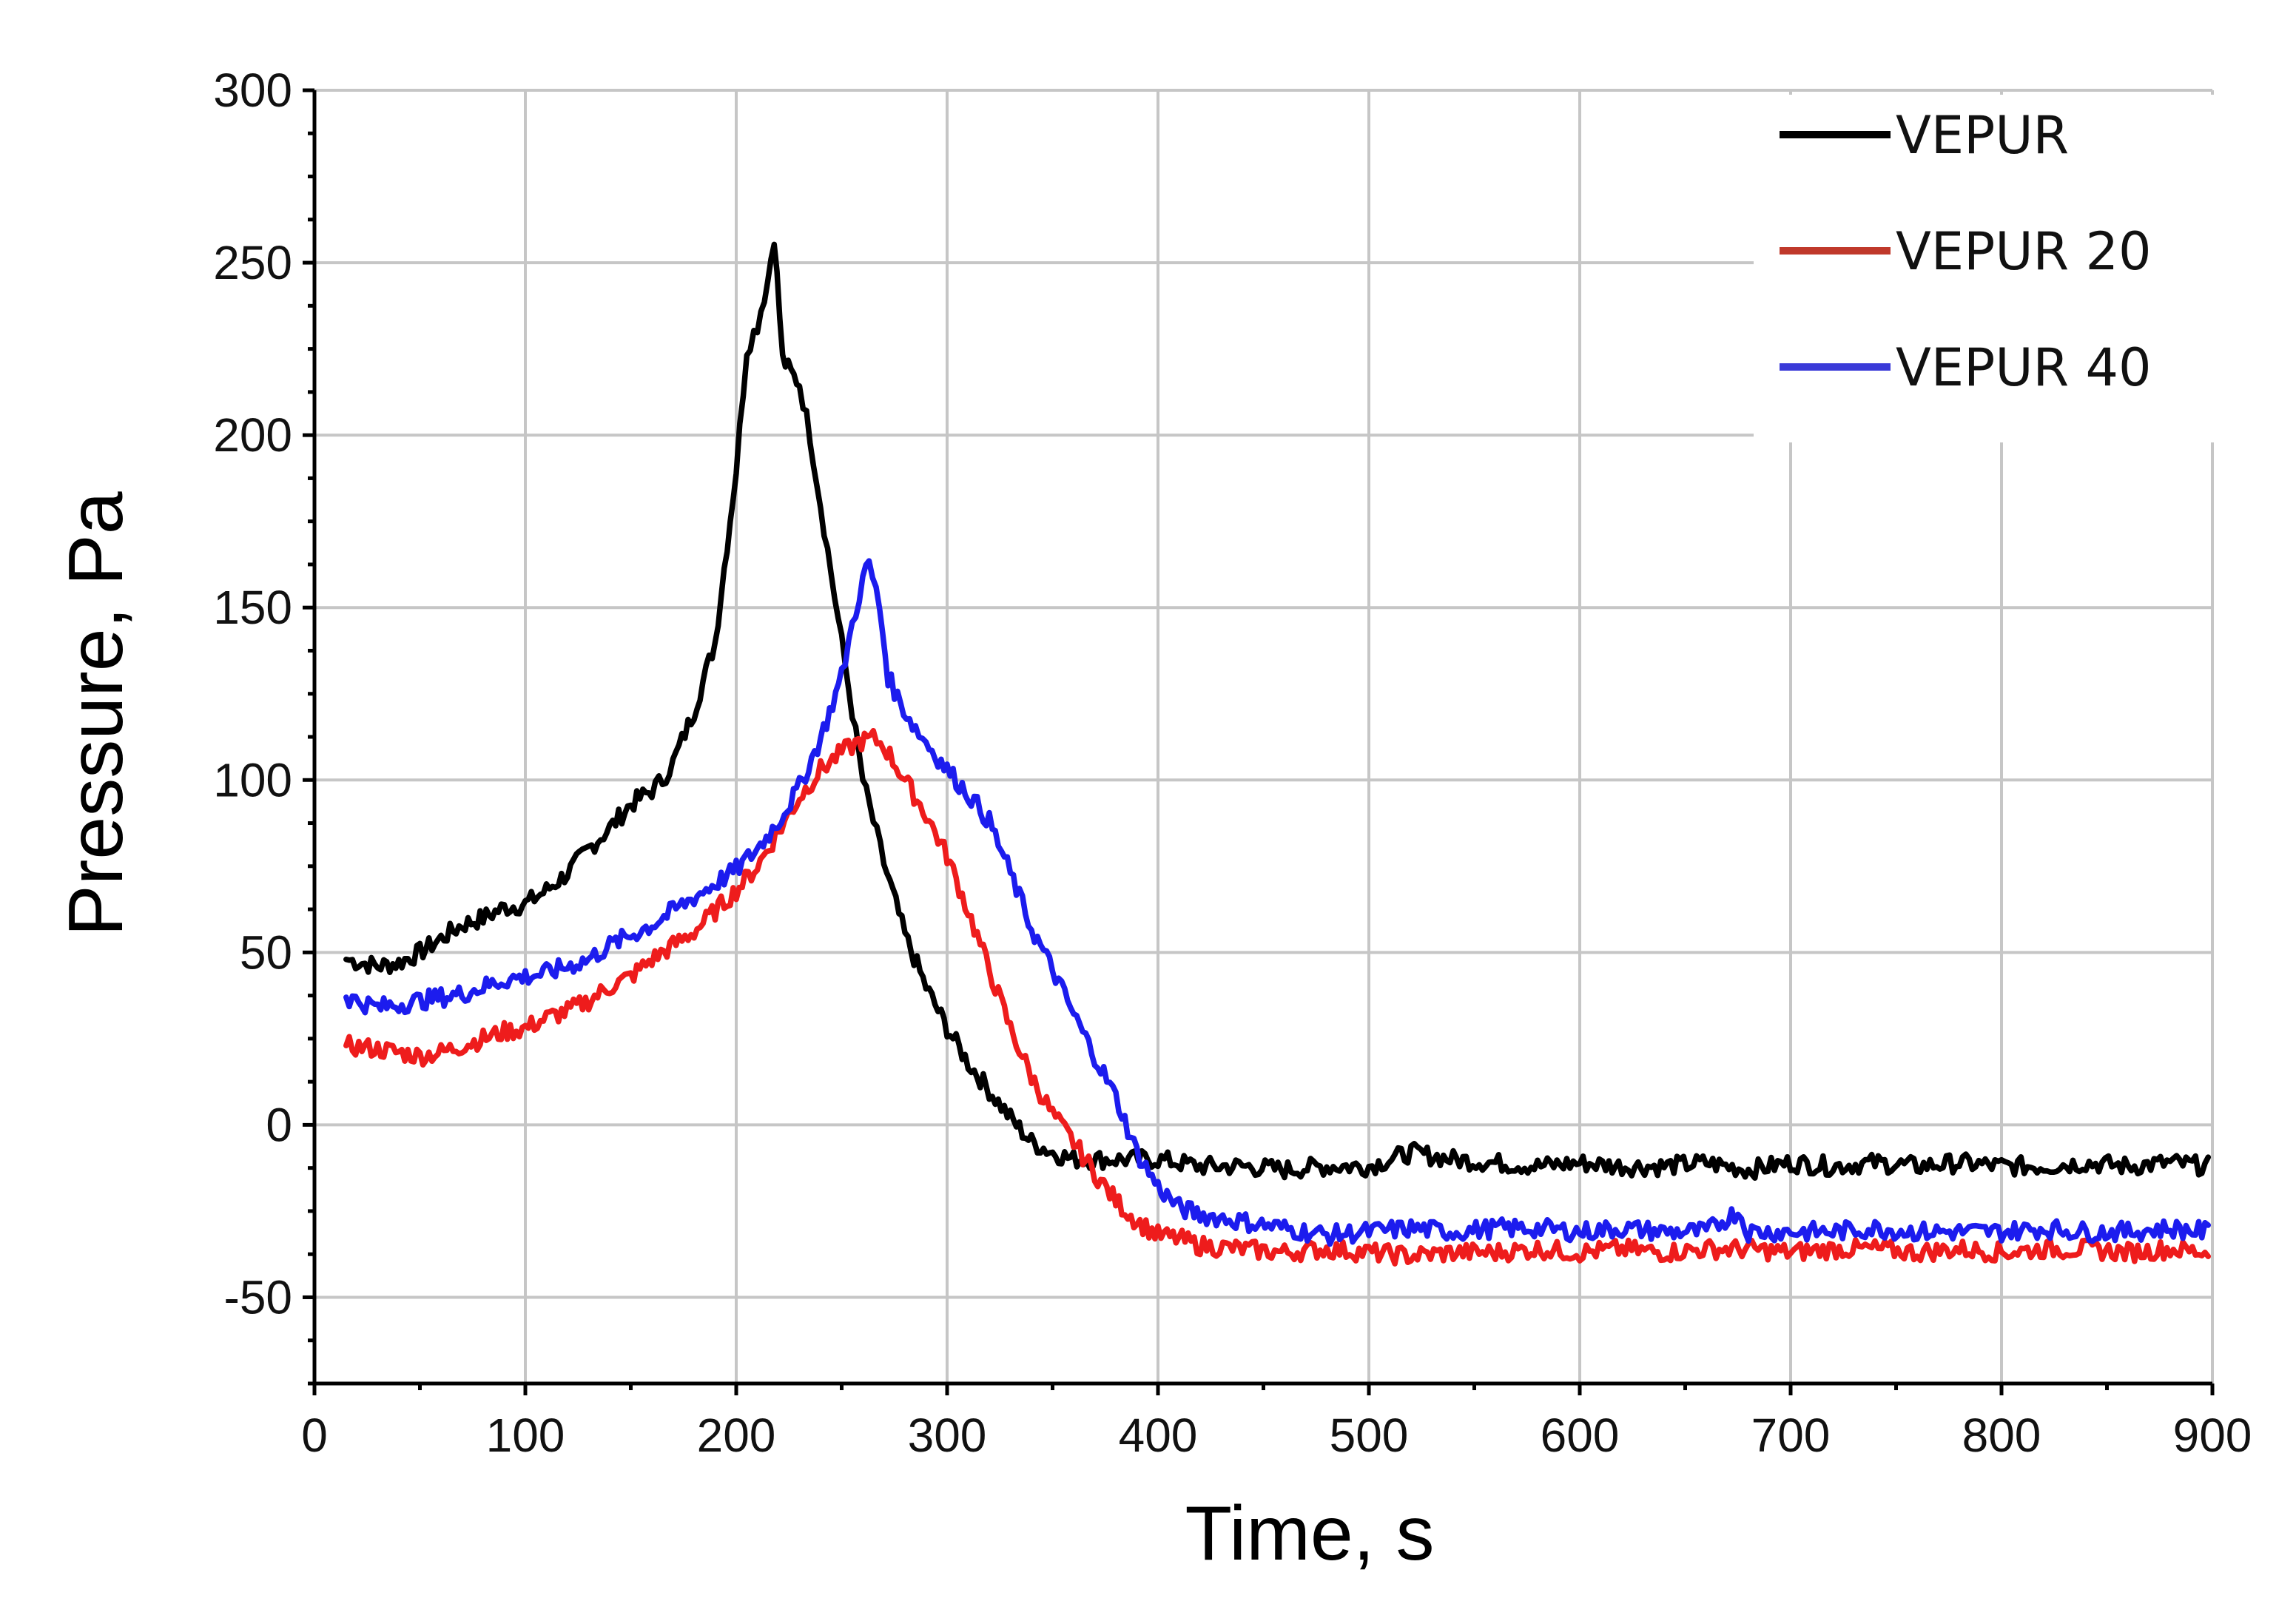 Image resolution: width=2296 pixels, height=1621 pixels. I want to click on y-tick-label: 0, so click(279, 1124).